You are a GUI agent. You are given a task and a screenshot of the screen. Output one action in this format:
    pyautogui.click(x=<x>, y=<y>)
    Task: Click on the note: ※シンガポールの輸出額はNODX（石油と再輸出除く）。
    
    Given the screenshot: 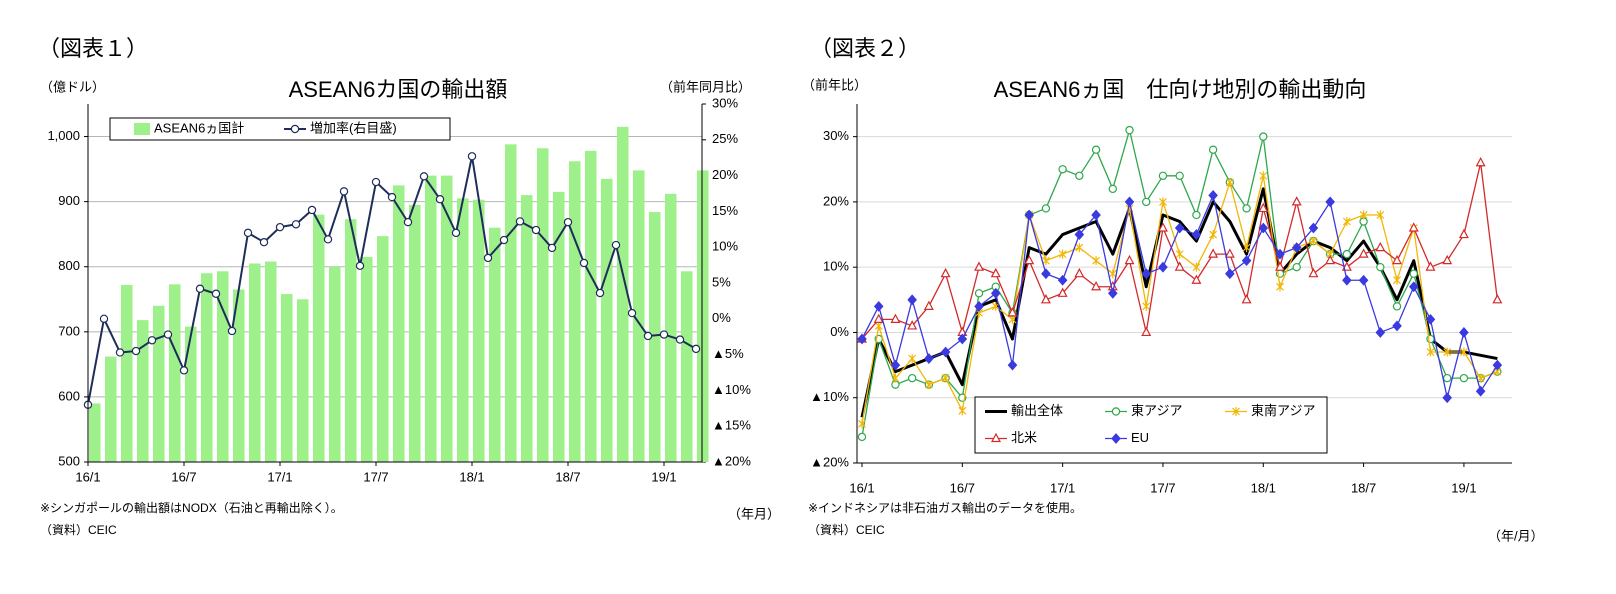 What is the action you would take?
    pyautogui.click(x=191, y=507)
    